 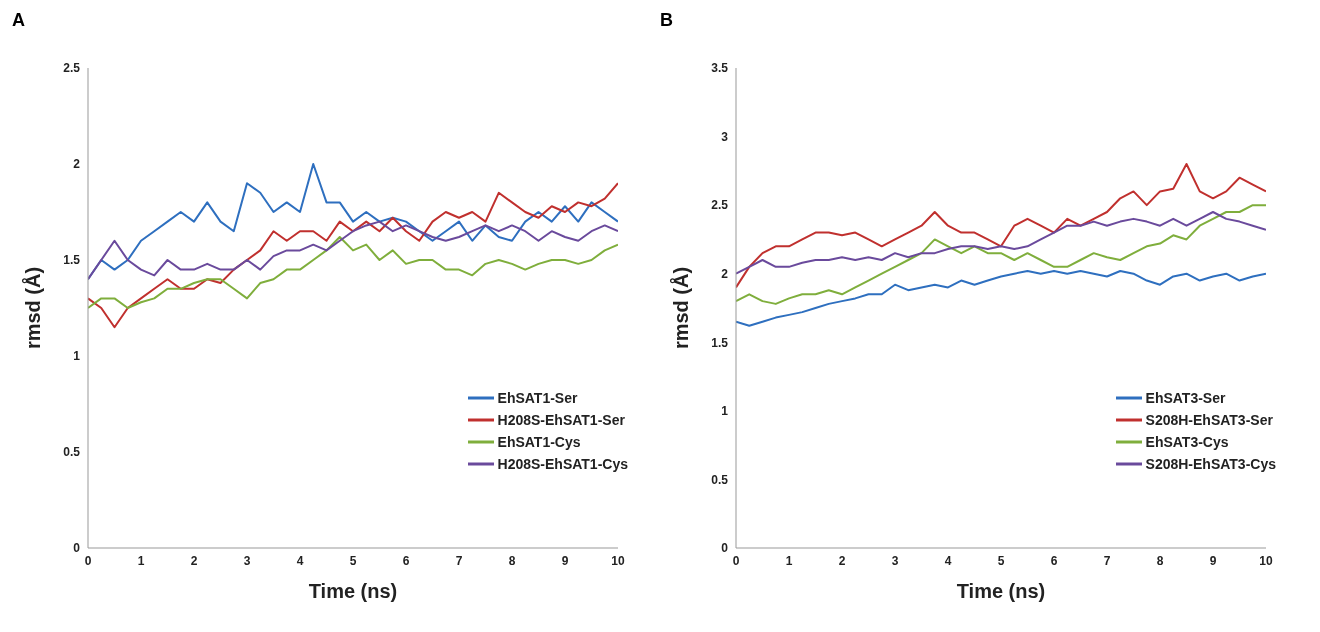 I want to click on legend-label: H208S-EhSAT1-Ser, so click(x=561, y=420).